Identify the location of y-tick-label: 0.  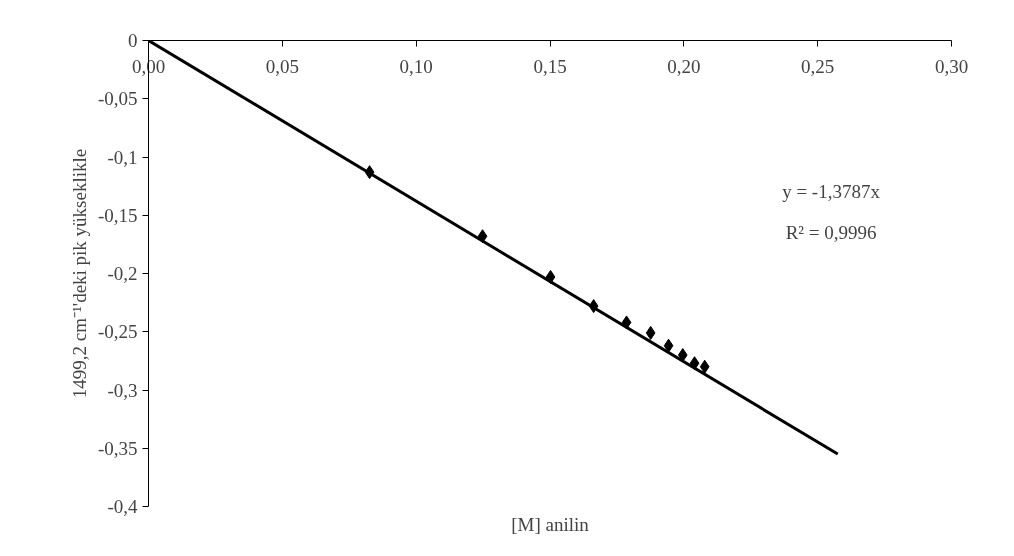
(133, 40).